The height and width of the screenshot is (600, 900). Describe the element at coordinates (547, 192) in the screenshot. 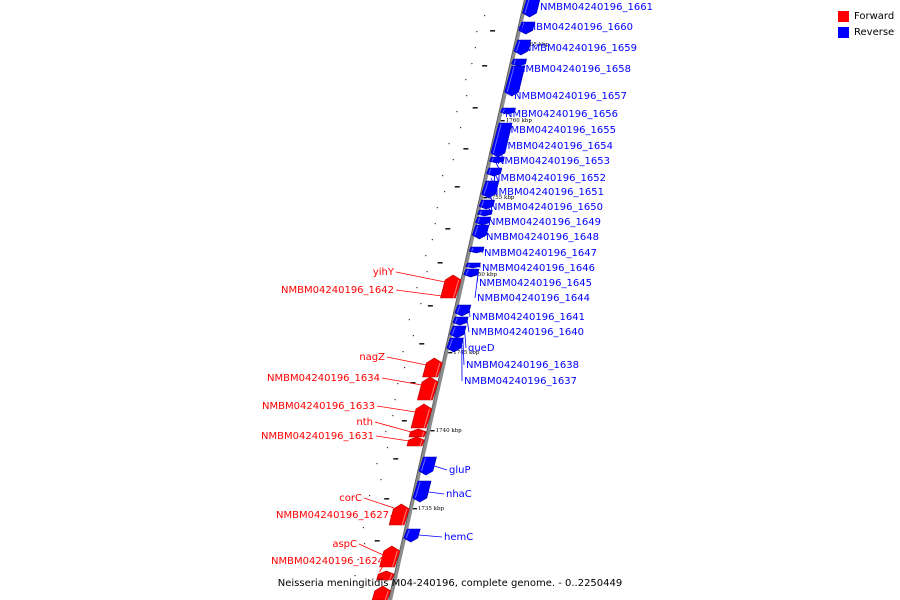

I see `reverse-gene-label: NMBM04240196_1651` at that location.